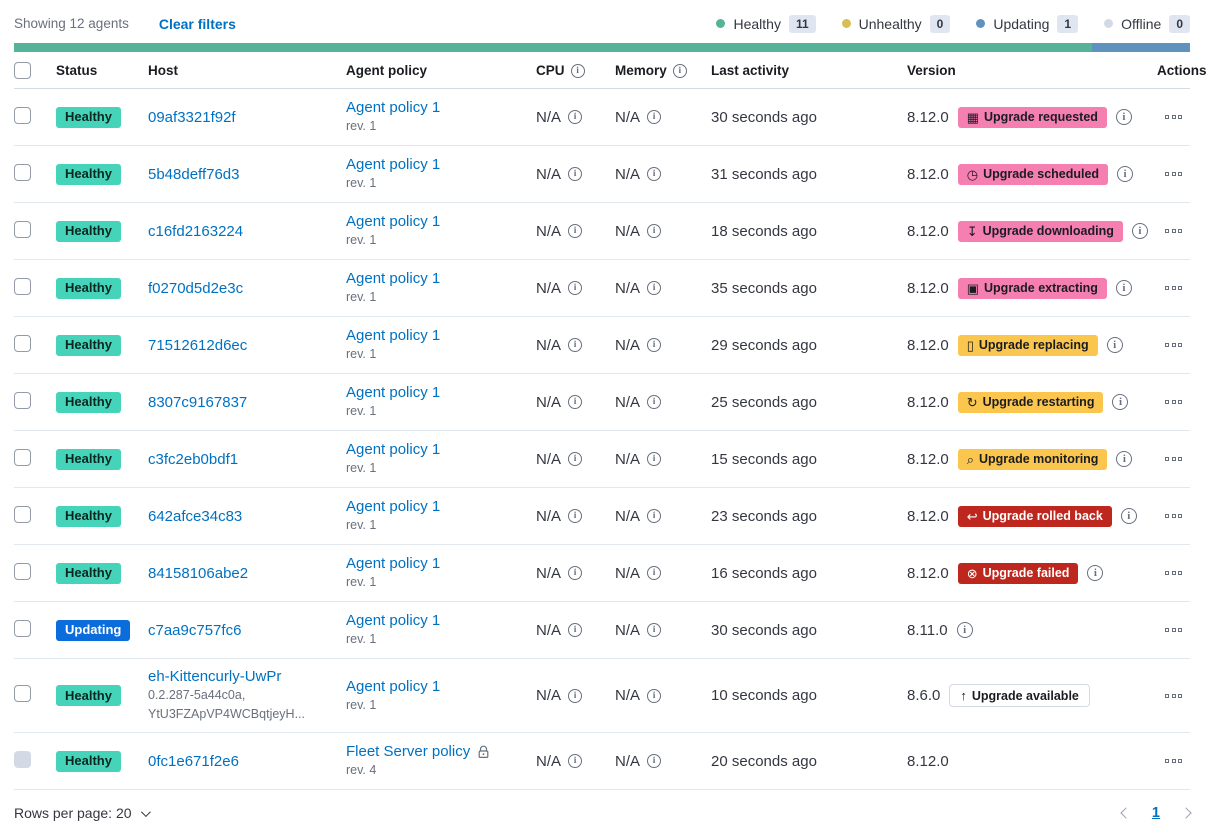 This screenshot has width=1225, height=838. Describe the element at coordinates (679, 70) in the screenshot. I see `memory-info-icon` at that location.